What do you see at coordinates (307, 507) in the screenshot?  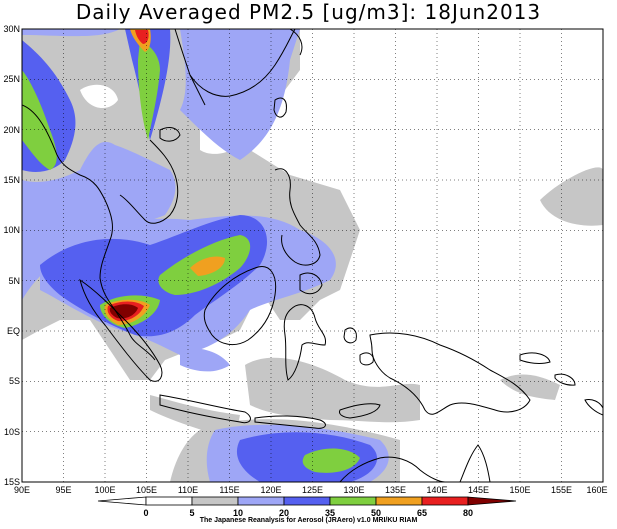 I see `colorbar: 0 5 10 20 35 50 65 80` at bounding box center [307, 507].